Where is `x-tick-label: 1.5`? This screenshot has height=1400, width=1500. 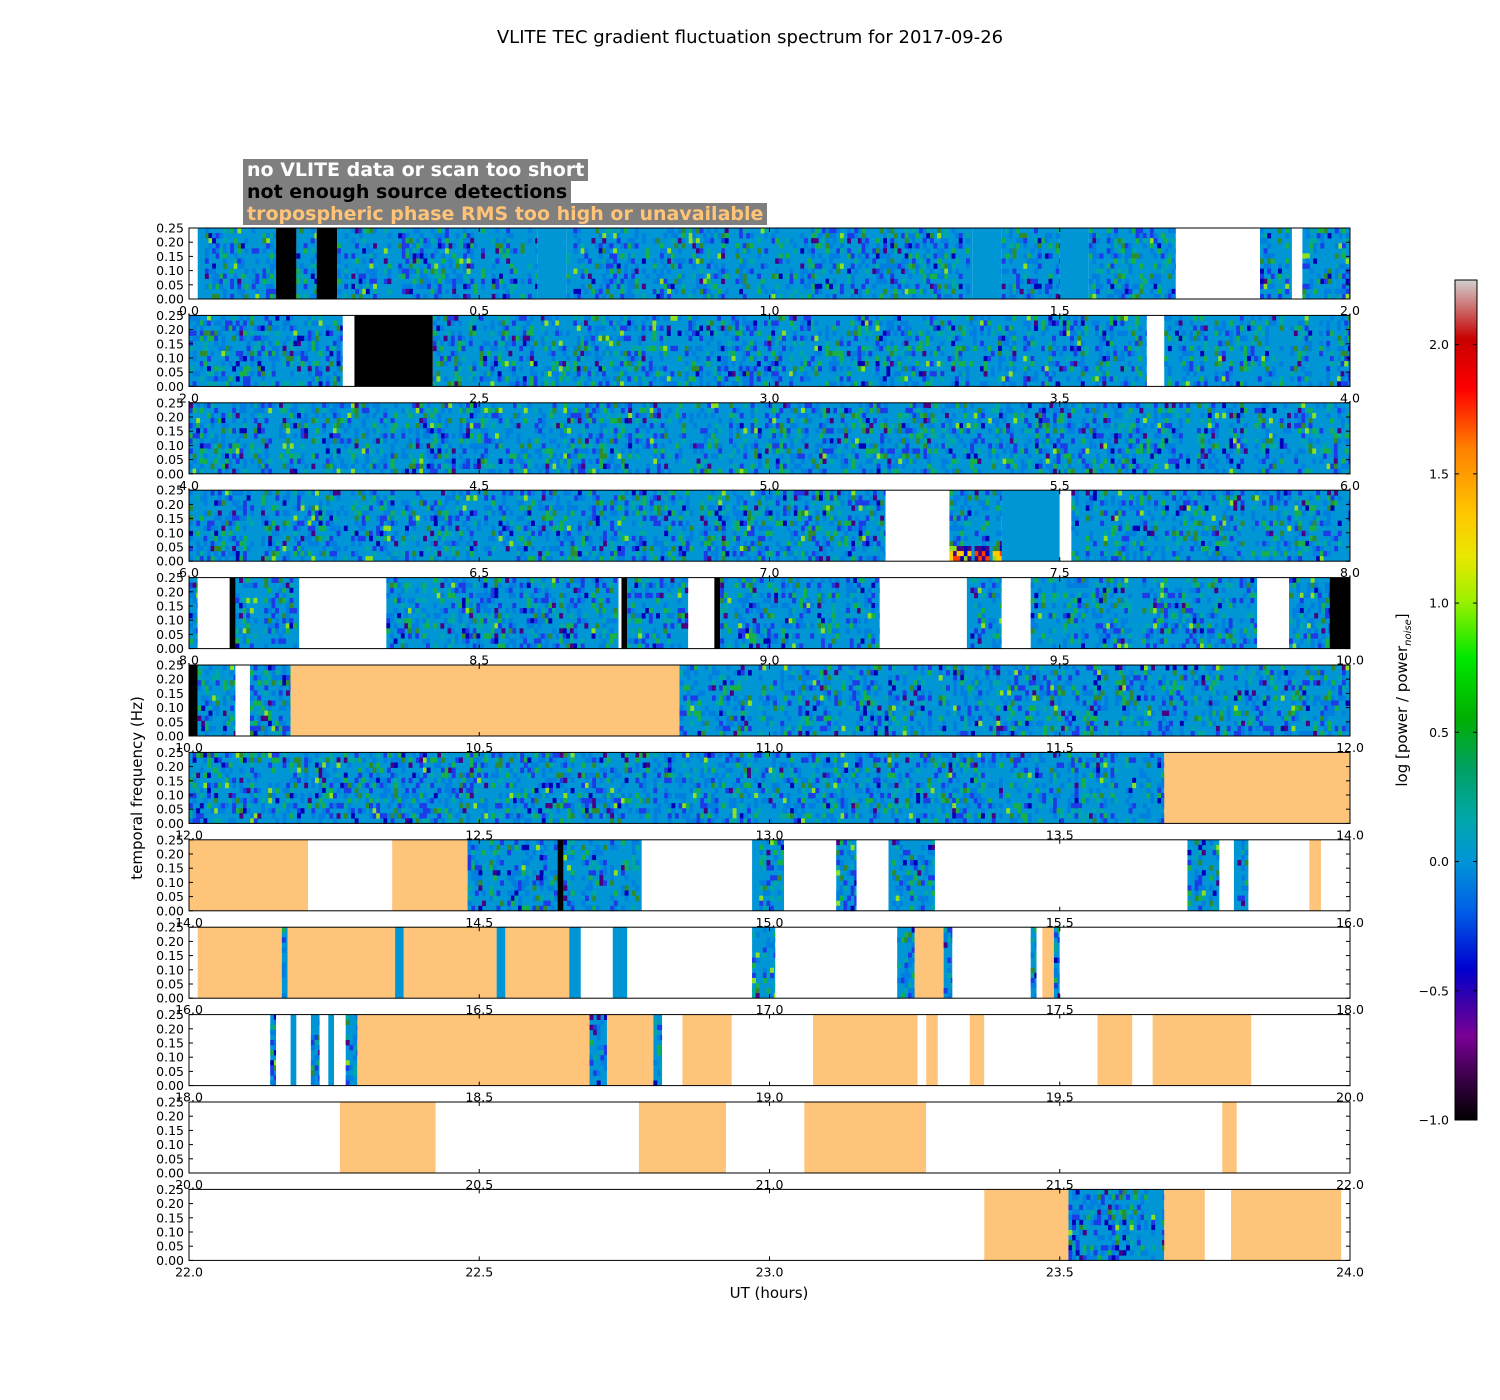
x-tick-label: 1.5 is located at coordinates (1060, 310).